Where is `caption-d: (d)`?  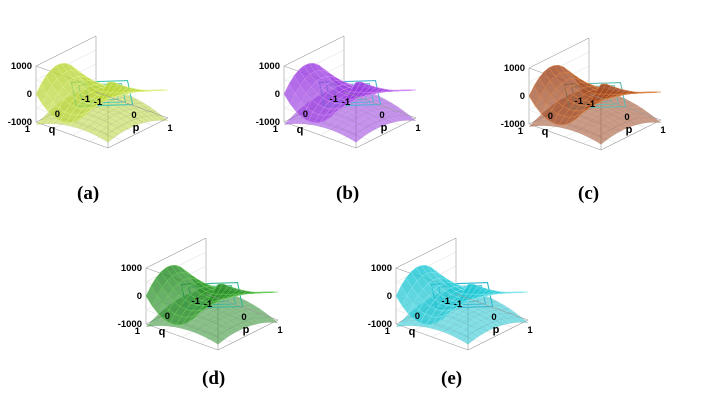 caption-d: (d) is located at coordinates (214, 378).